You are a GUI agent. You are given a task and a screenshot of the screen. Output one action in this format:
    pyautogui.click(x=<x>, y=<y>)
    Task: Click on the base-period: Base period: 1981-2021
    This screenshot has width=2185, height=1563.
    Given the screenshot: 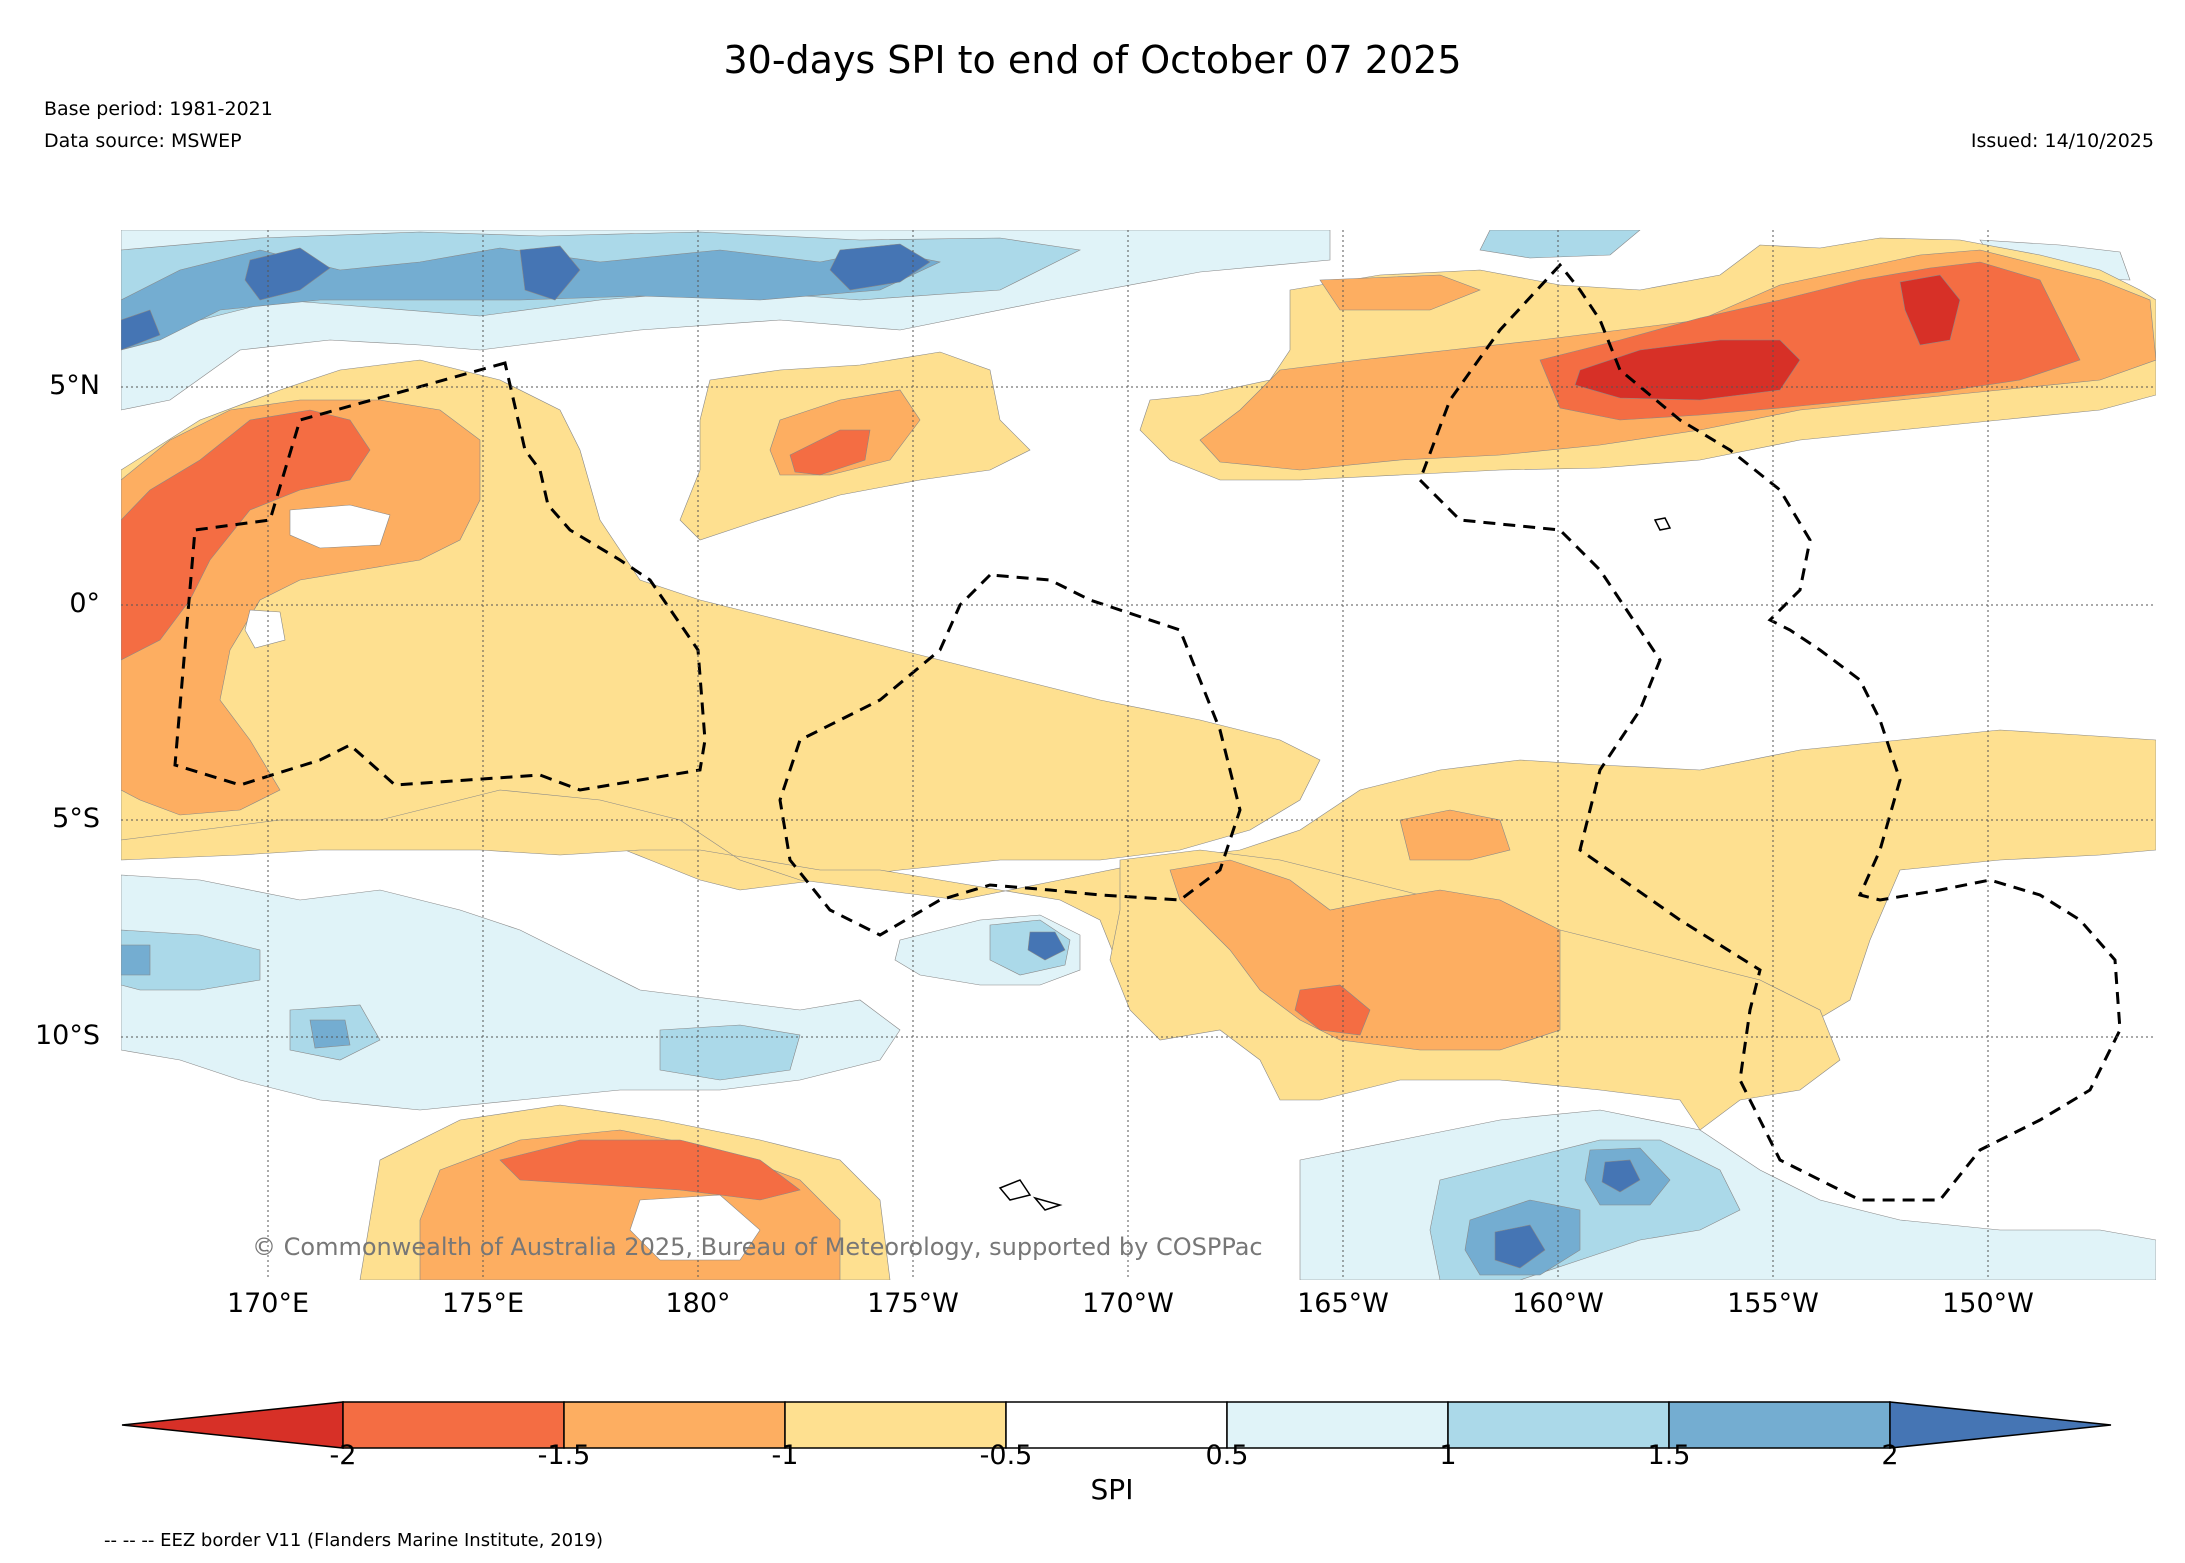 What is the action you would take?
    pyautogui.click(x=158, y=109)
    